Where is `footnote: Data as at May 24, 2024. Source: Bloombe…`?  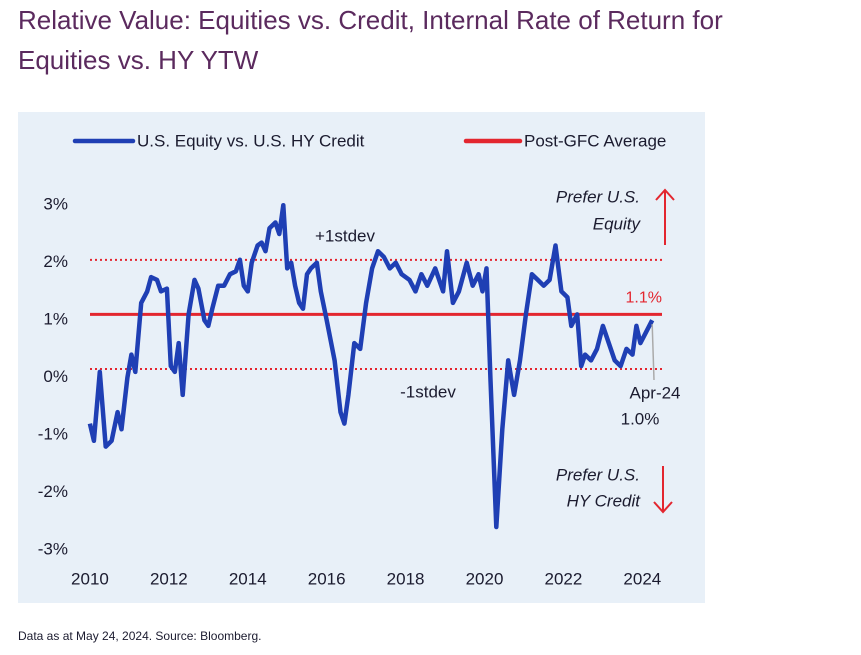 footnote: Data as at May 24, 2024. Source: Bloombe… is located at coordinates (139, 636).